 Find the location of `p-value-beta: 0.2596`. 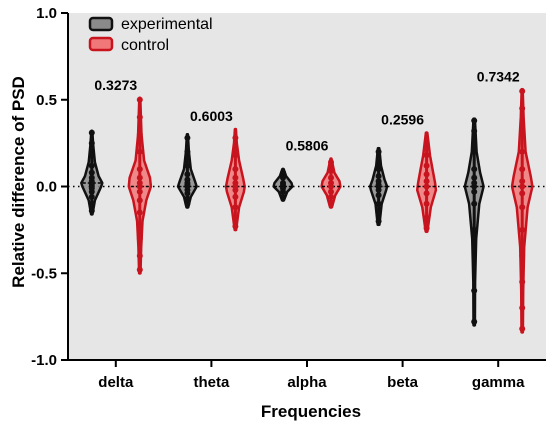

p-value-beta: 0.2596 is located at coordinates (402, 120).